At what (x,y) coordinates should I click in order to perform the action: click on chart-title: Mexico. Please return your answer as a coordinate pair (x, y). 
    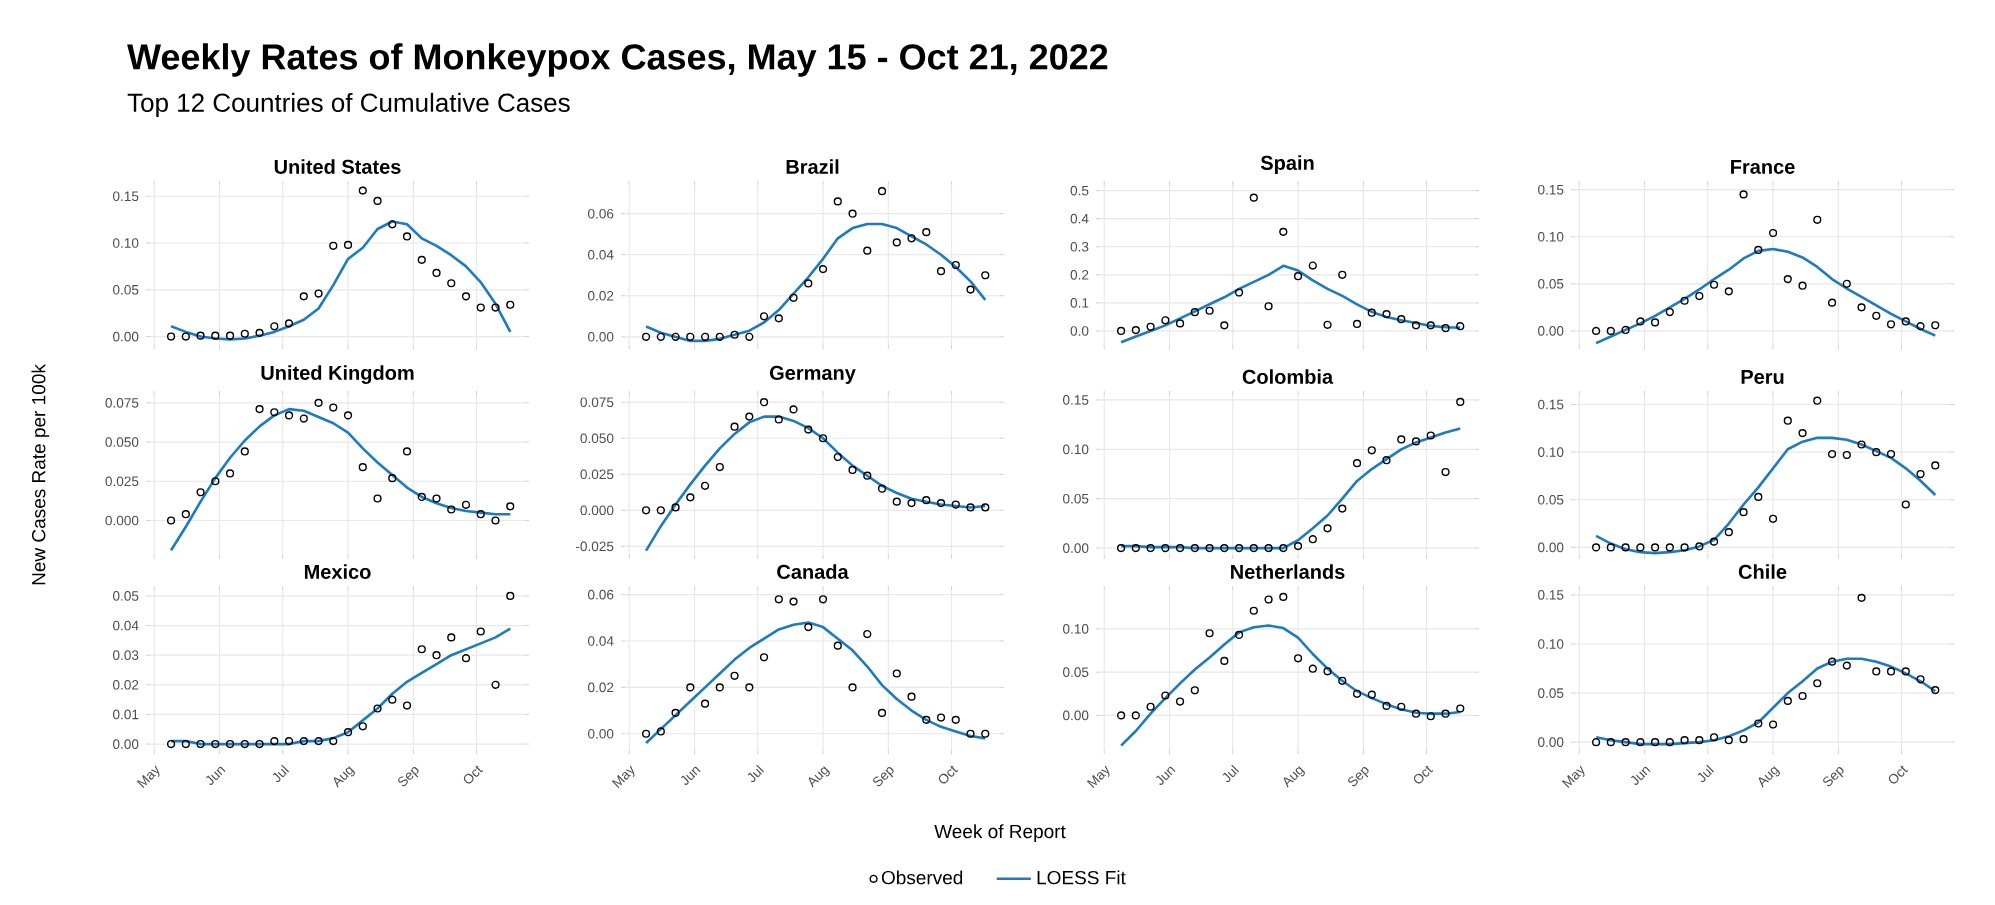
    Looking at the image, I should click on (337, 571).